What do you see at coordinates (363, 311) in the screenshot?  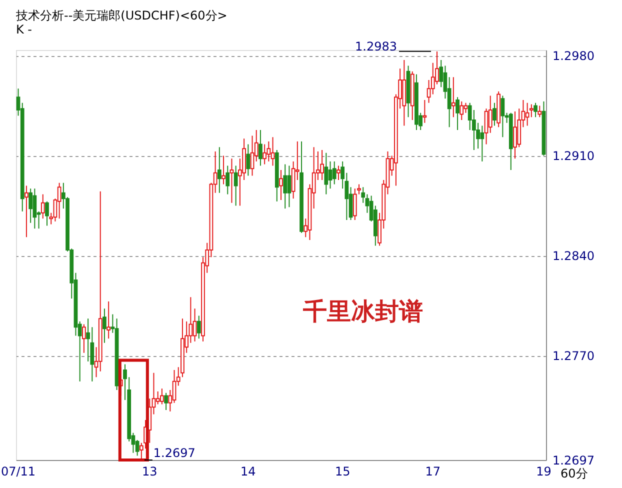 I see `annotation: 千里冰封谱` at bounding box center [363, 311].